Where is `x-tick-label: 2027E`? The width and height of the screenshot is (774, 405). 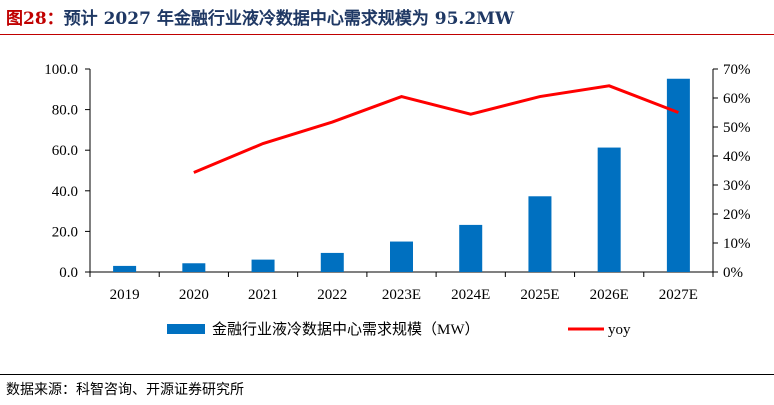 x-tick-label: 2027E is located at coordinates (678, 295).